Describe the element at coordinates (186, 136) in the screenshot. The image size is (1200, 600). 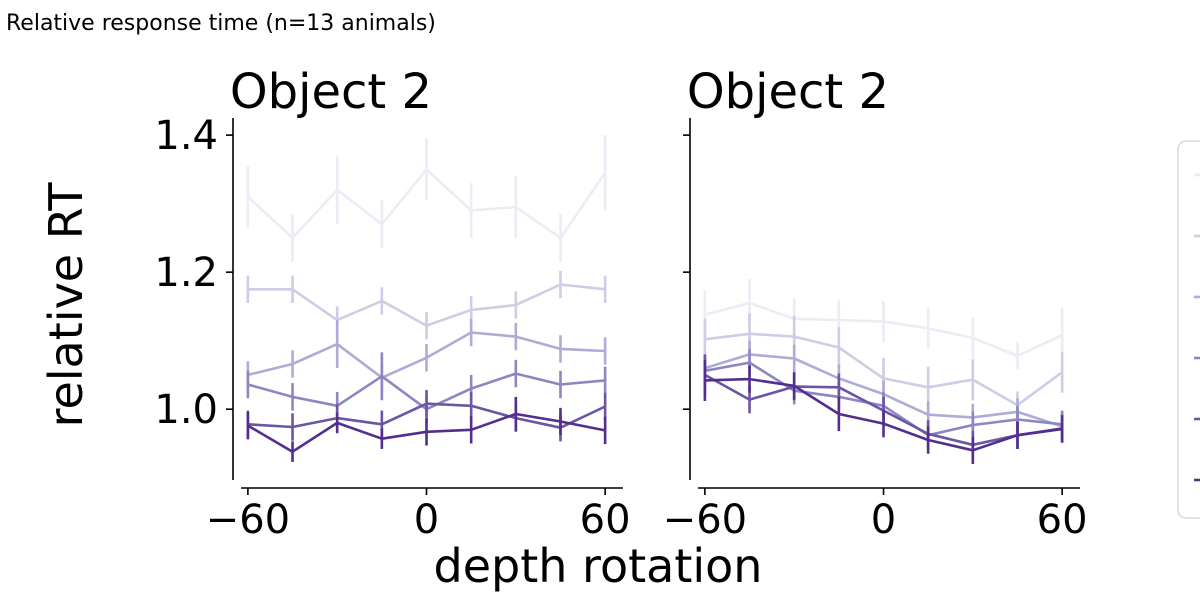
I see `y-tick-label: 1.4` at that location.